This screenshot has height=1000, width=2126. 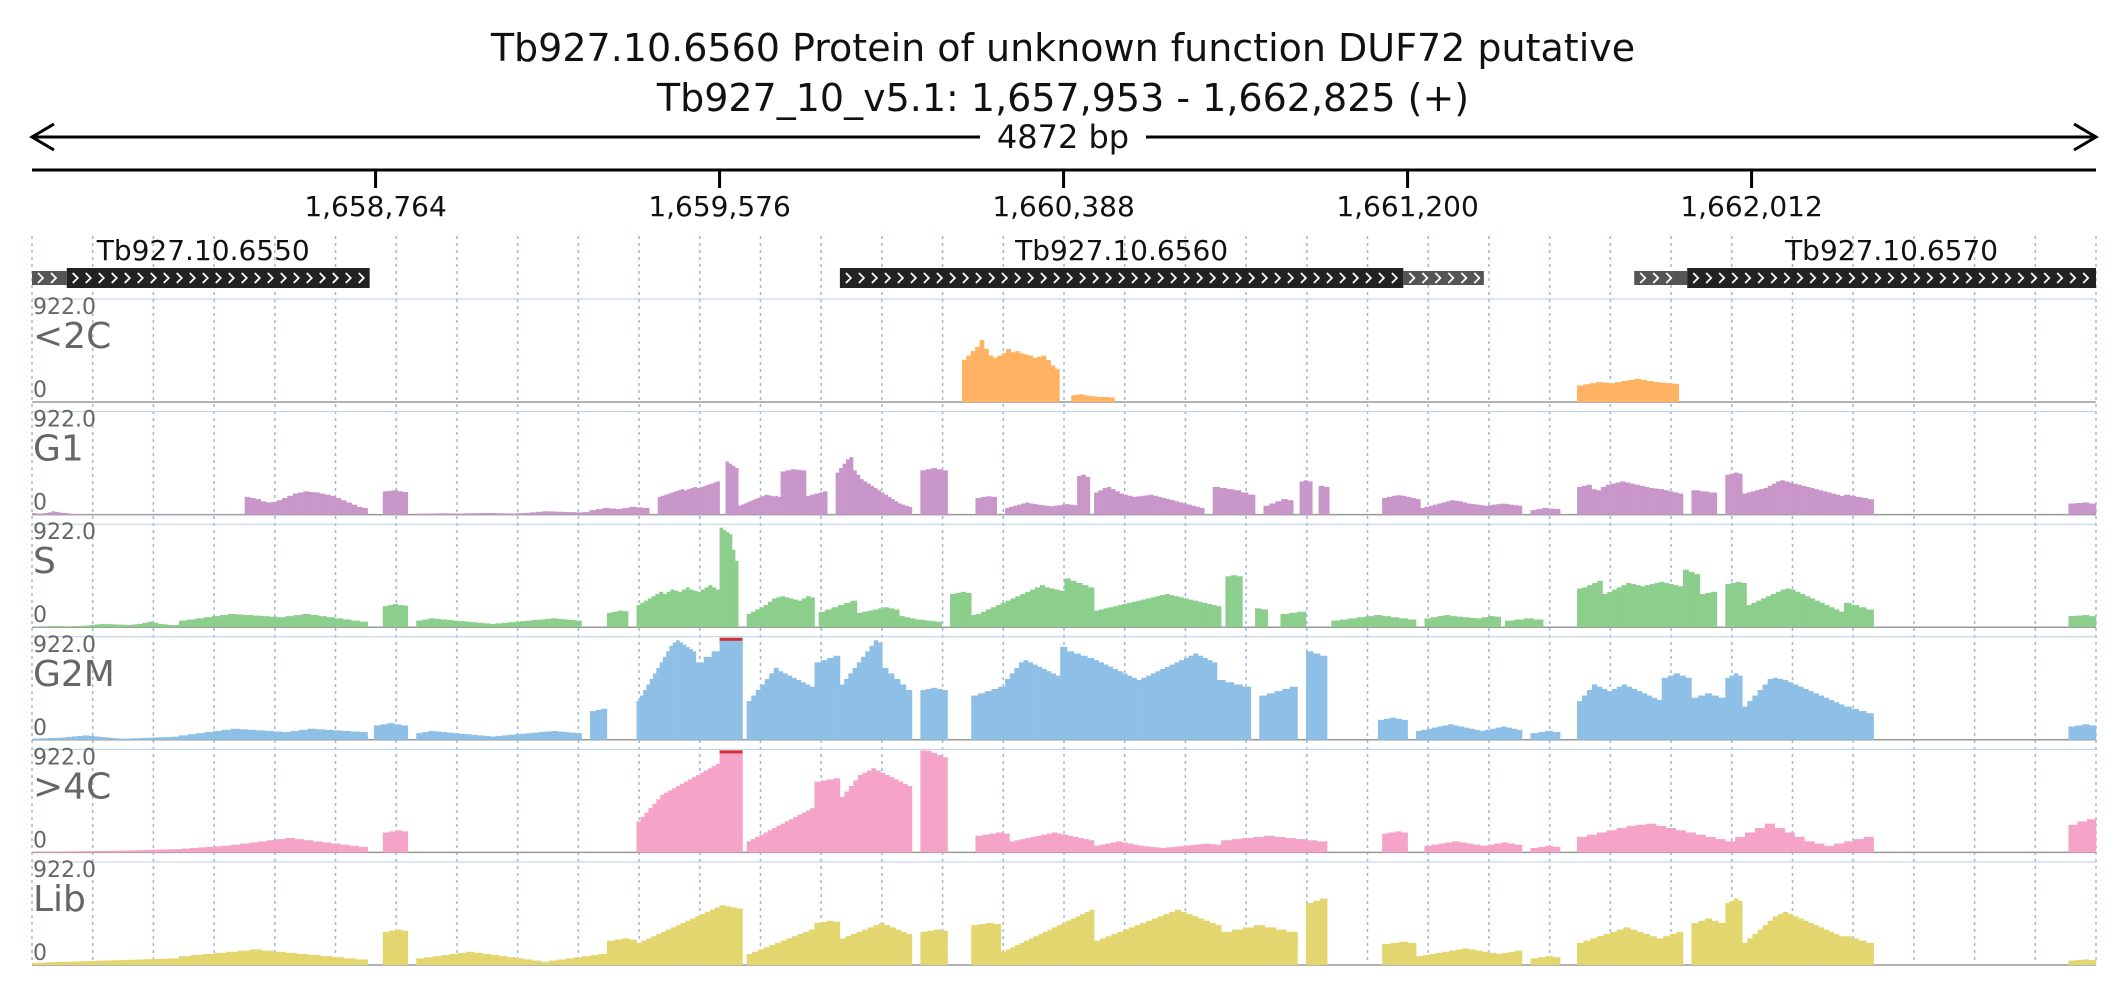 I want to click on strand-chevrons, so click(x=1656, y=278).